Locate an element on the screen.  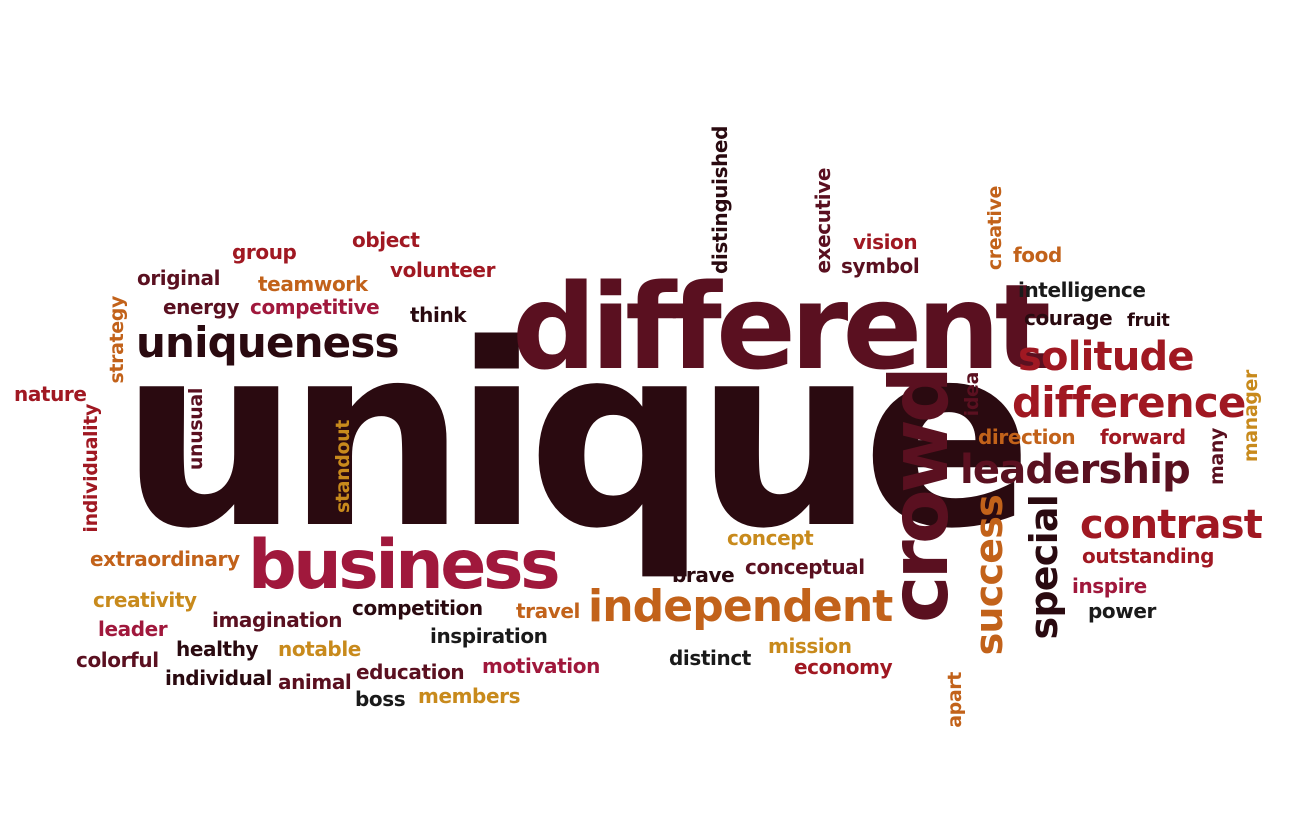
word-economy: economy is located at coordinates (843, 667).